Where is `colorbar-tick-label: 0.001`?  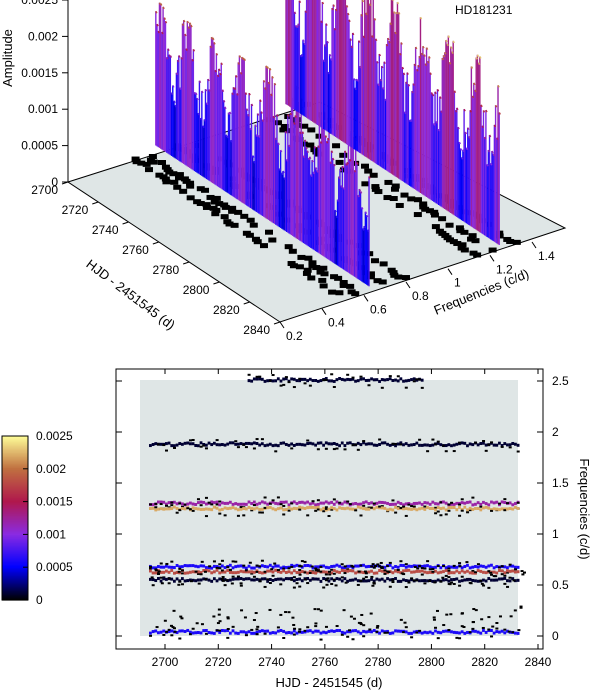
colorbar-tick-label: 0.001 is located at coordinates (51, 534).